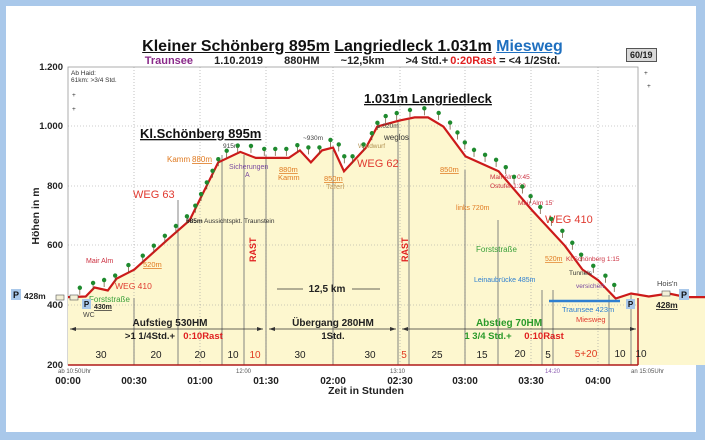 This screenshot has height=440, width=705. What do you see at coordinates (134, 381) in the screenshot?
I see `svg-text: 00:30` at bounding box center [134, 381].